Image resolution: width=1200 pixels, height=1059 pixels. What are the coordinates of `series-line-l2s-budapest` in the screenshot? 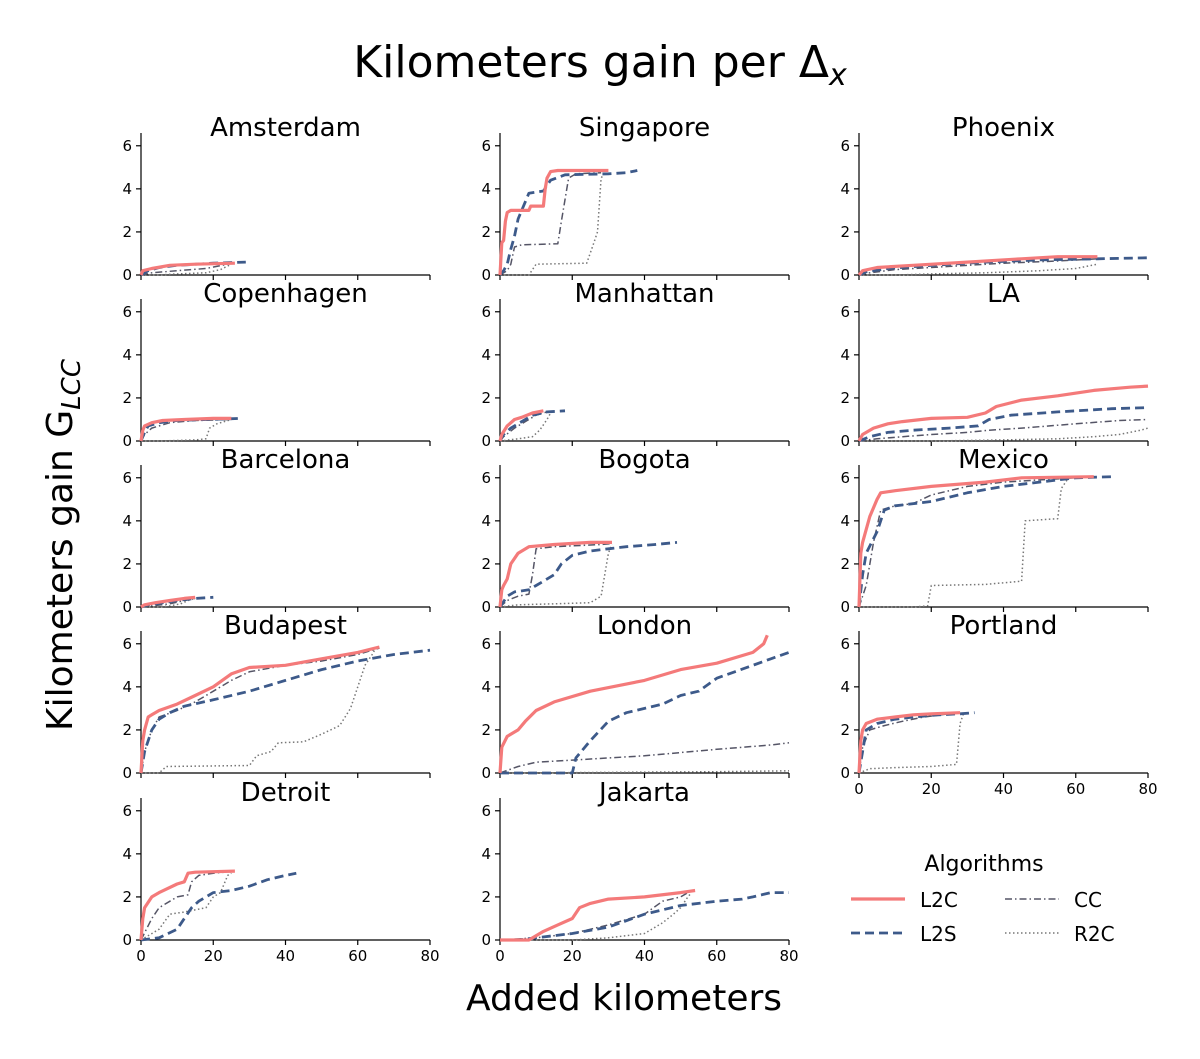 It's located at (285, 711).